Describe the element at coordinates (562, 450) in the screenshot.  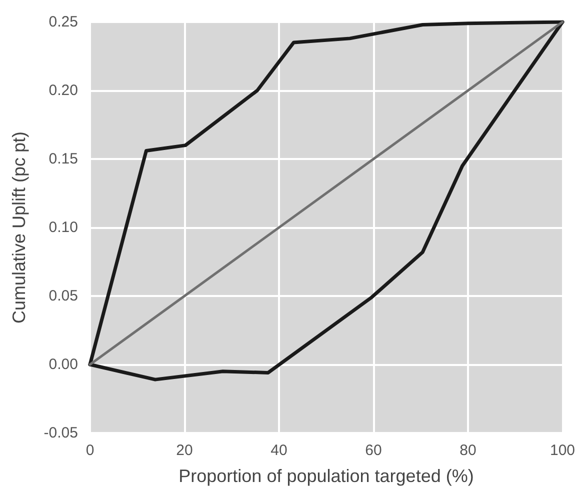
I see `x-tick-label: 100` at that location.